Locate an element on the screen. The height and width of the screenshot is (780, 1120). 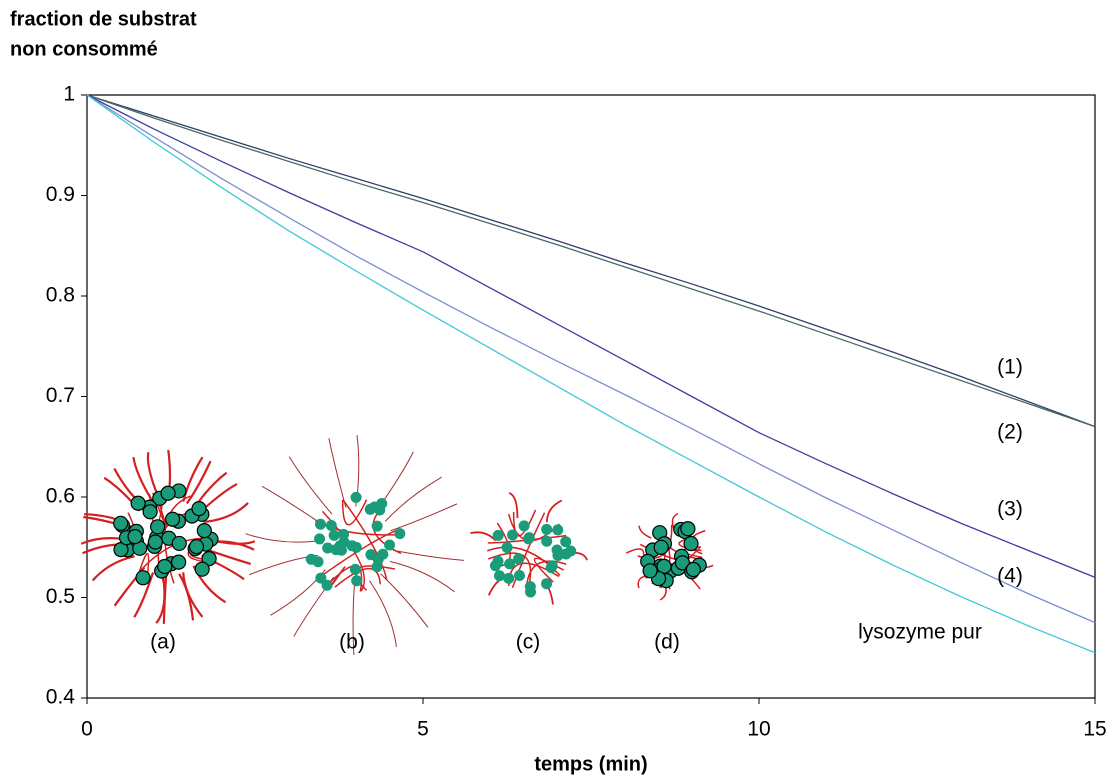
y-axis-title: fraction de substrat is located at coordinates (103, 19).